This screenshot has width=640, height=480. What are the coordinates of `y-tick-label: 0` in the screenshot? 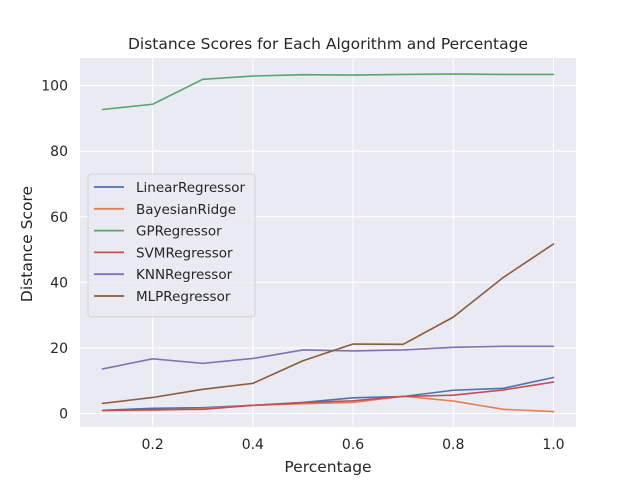 It's located at (63, 415).